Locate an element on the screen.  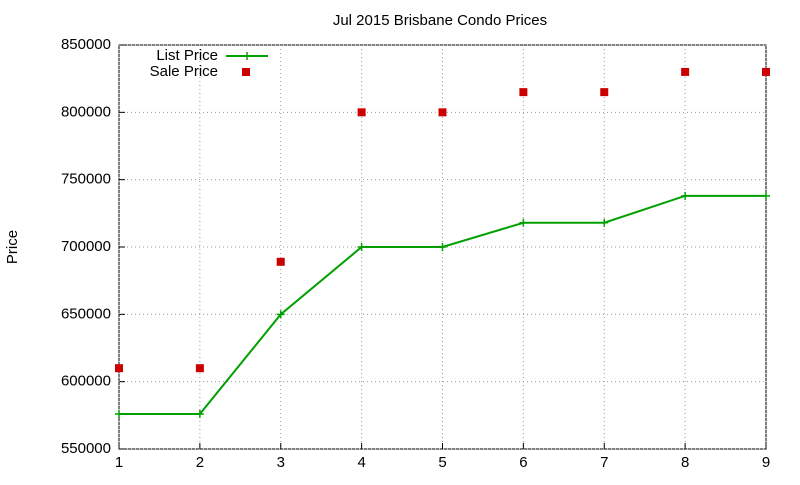
x-tick-label: 3 is located at coordinates (281, 462).